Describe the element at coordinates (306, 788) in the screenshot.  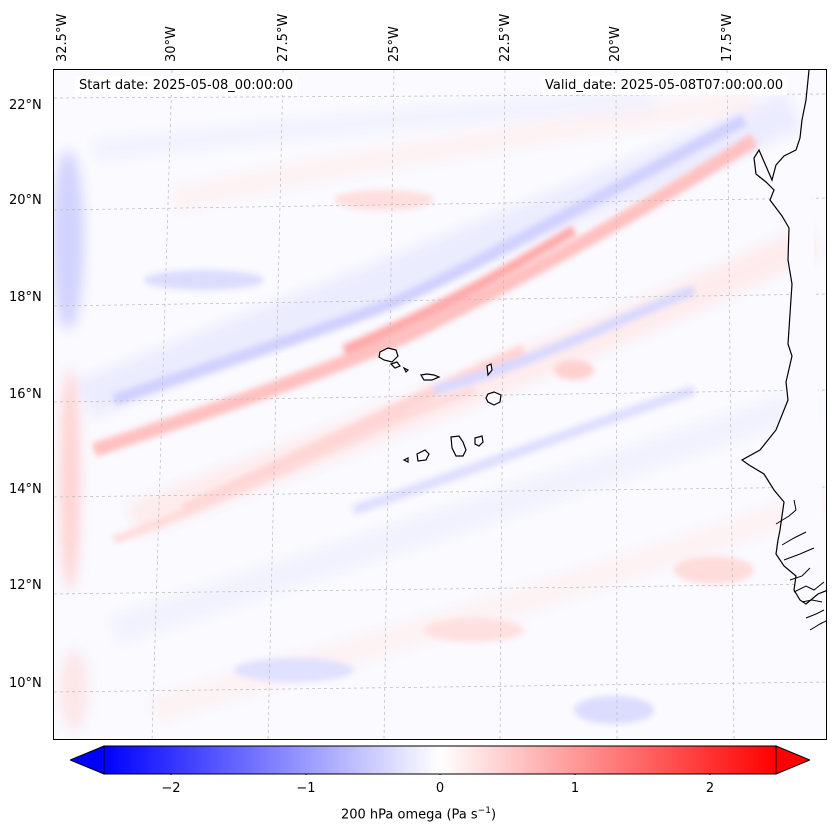
I see `colorbar-tick-label: −1` at that location.